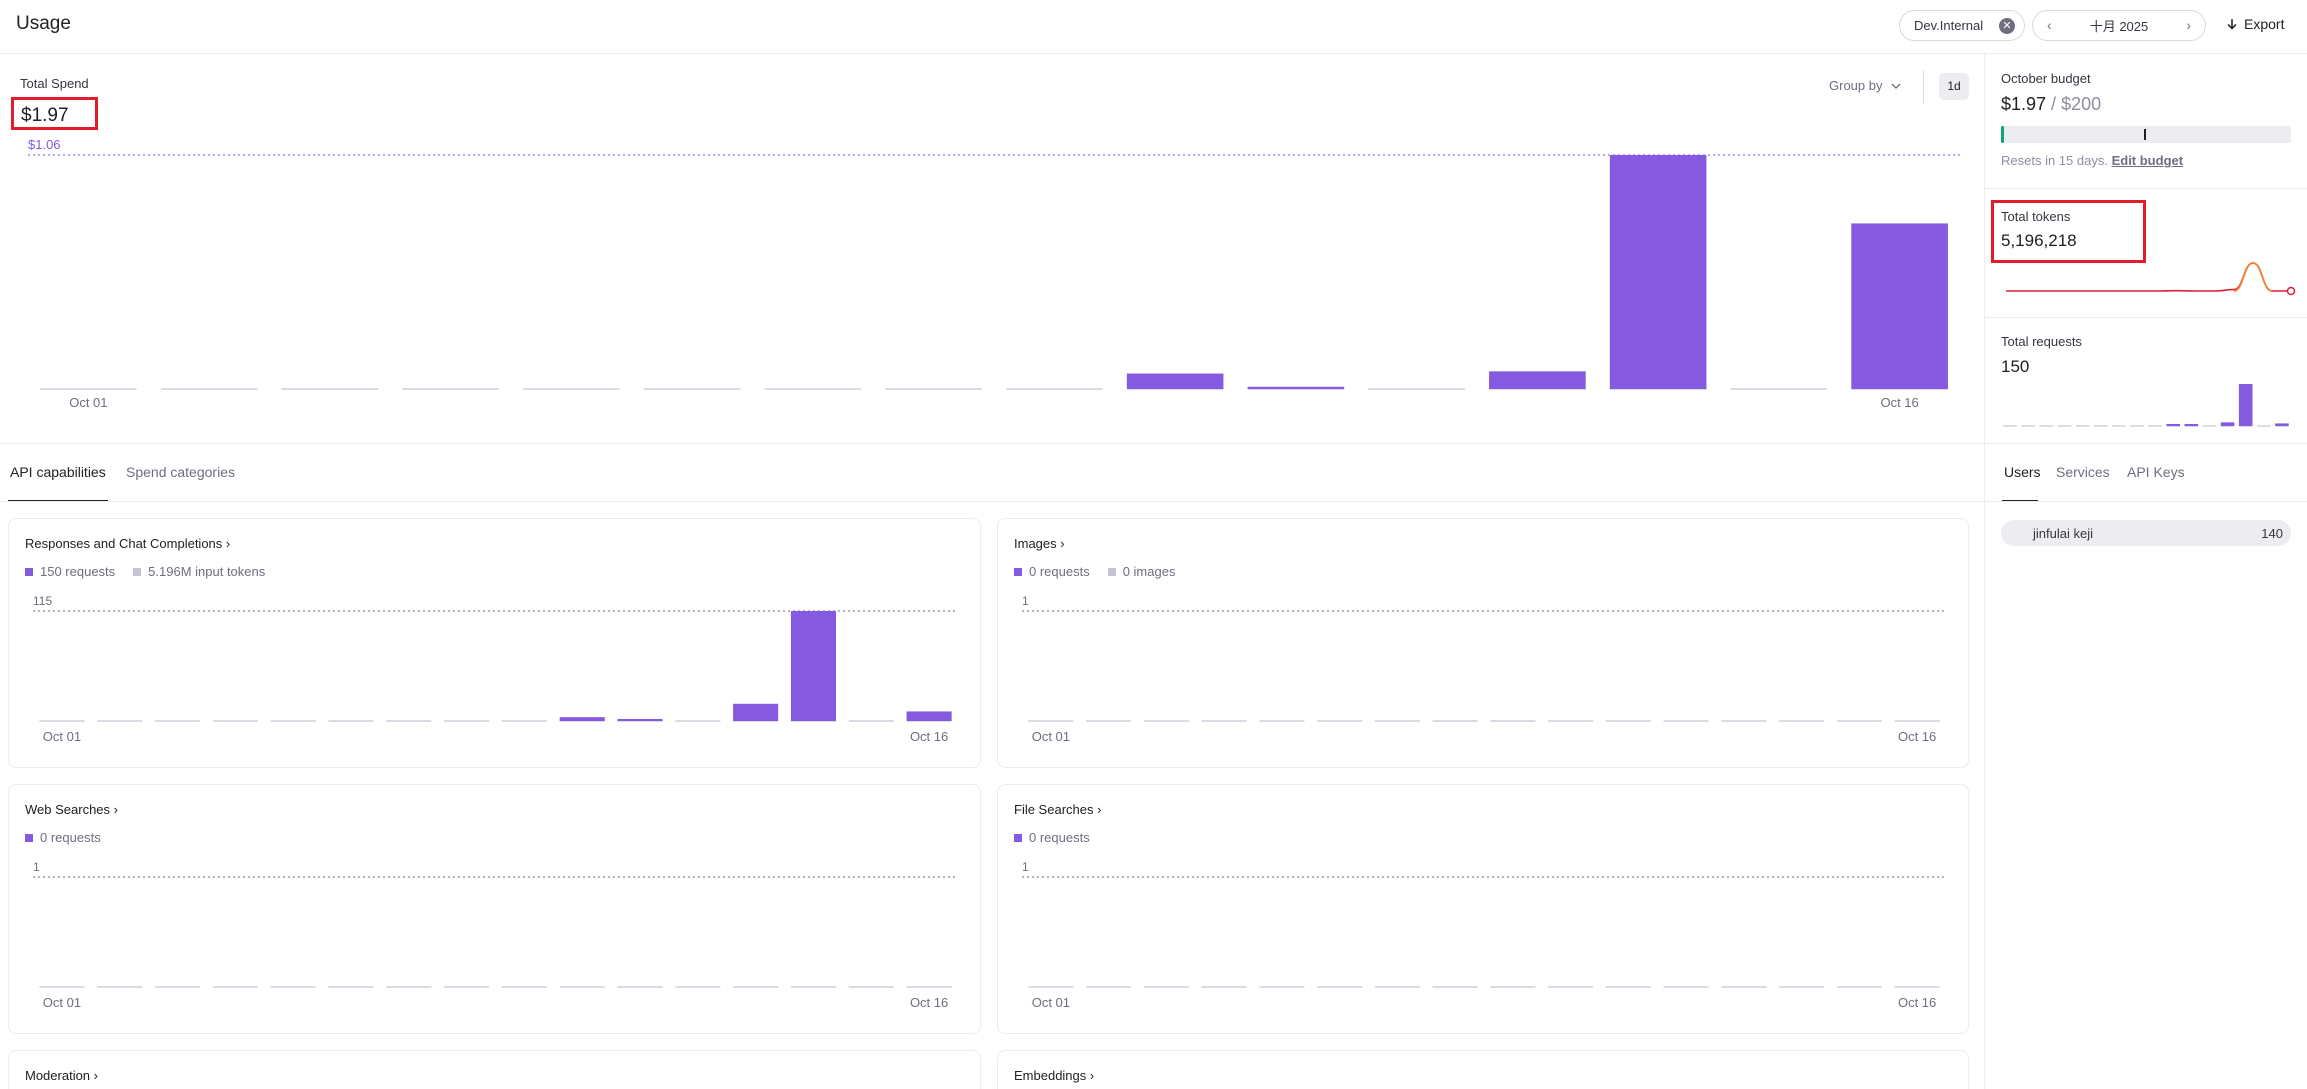 This screenshot has width=2307, height=1089. I want to click on group-by-dropdown: Group by, so click(1865, 85).